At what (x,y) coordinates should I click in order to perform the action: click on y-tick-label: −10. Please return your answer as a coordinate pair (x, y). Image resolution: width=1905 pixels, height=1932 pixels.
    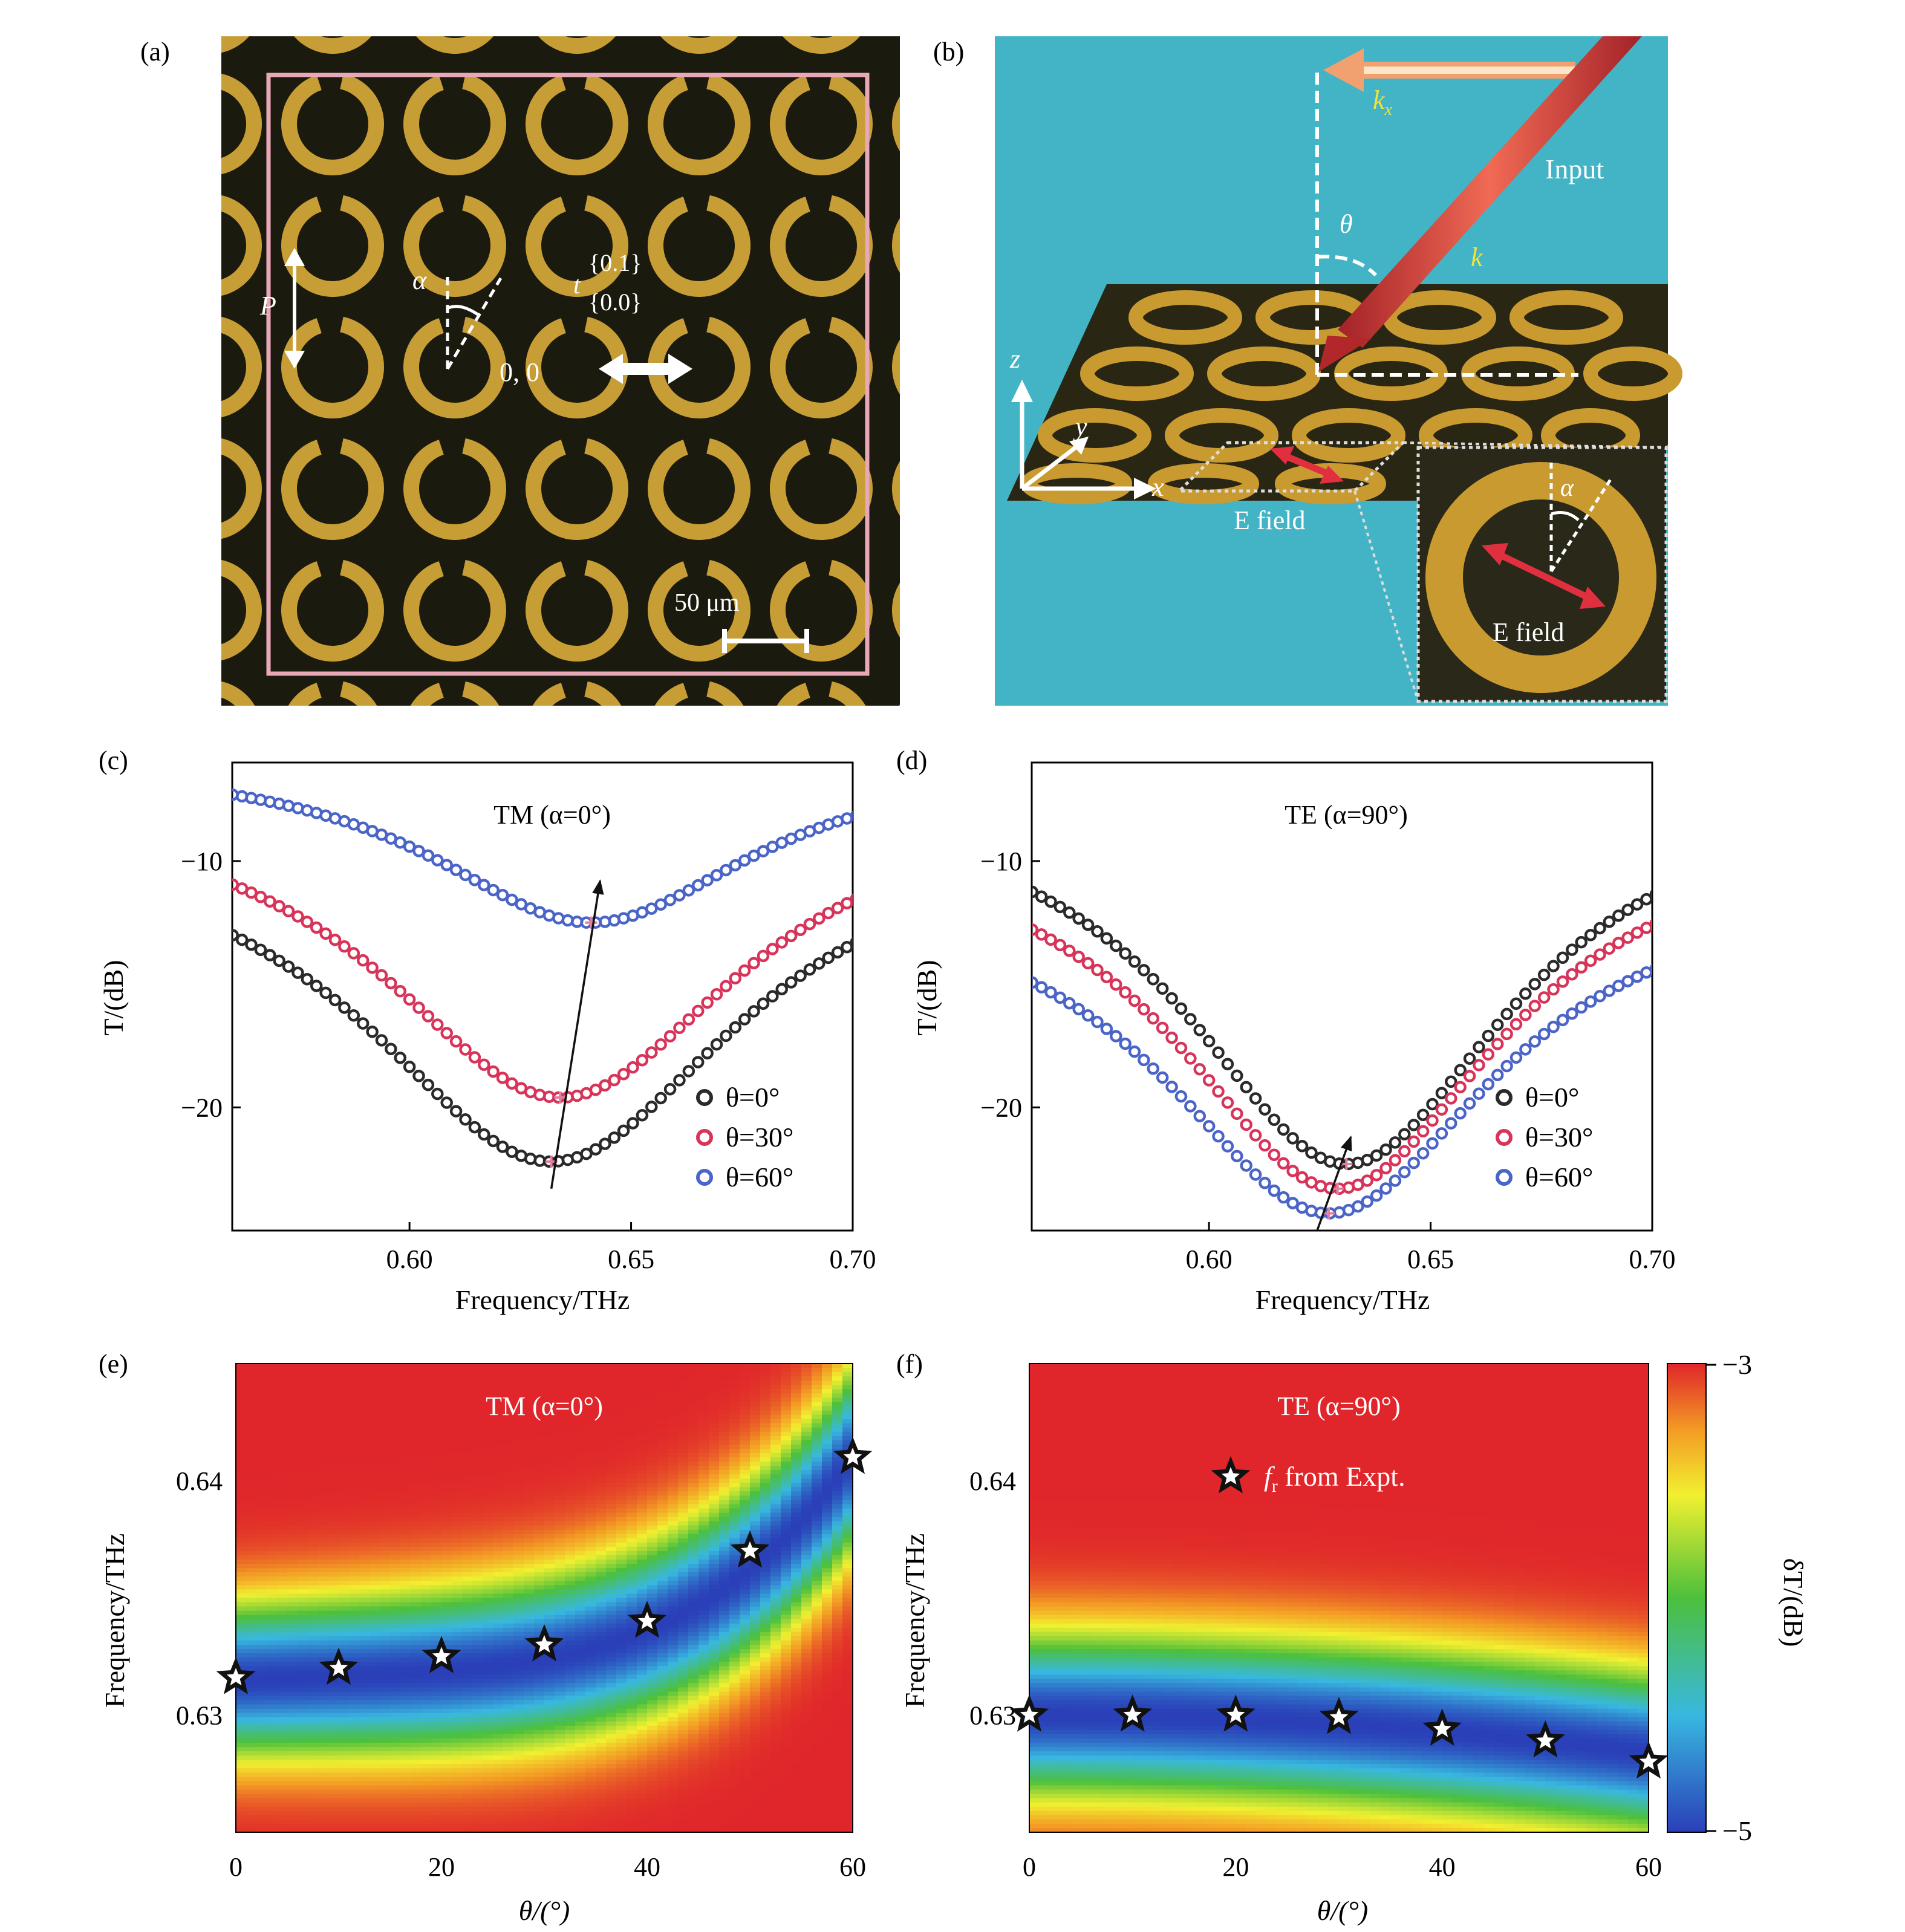
    Looking at the image, I should click on (1001, 862).